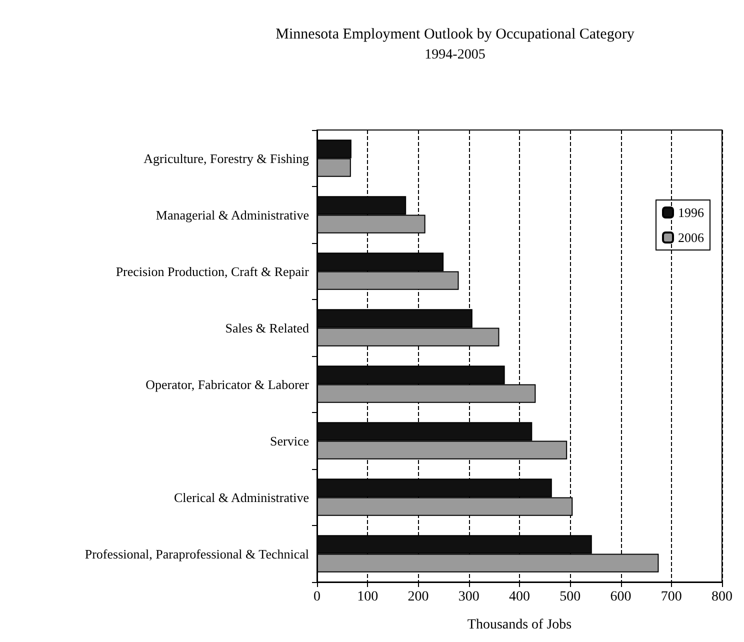  Describe the element at coordinates (418, 597) in the screenshot. I see `x-tick-label: 200` at that location.